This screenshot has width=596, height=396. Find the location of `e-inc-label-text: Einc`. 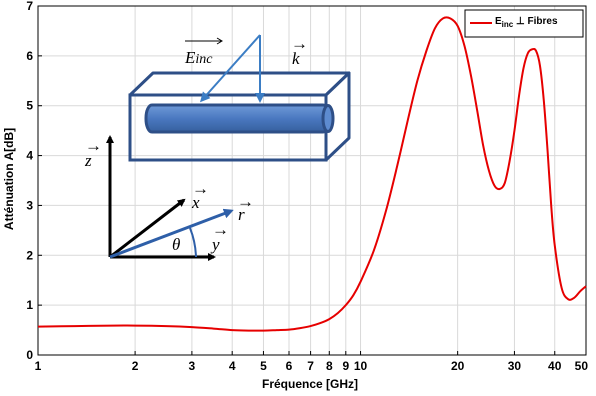

e-inc-label-text: Einc is located at coordinates (198, 57).